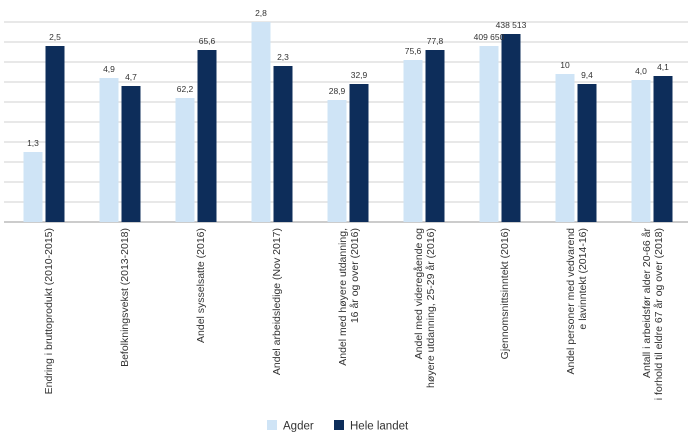 This screenshot has height=433, width=700. I want to click on data-label: 4,0, so click(641, 71).